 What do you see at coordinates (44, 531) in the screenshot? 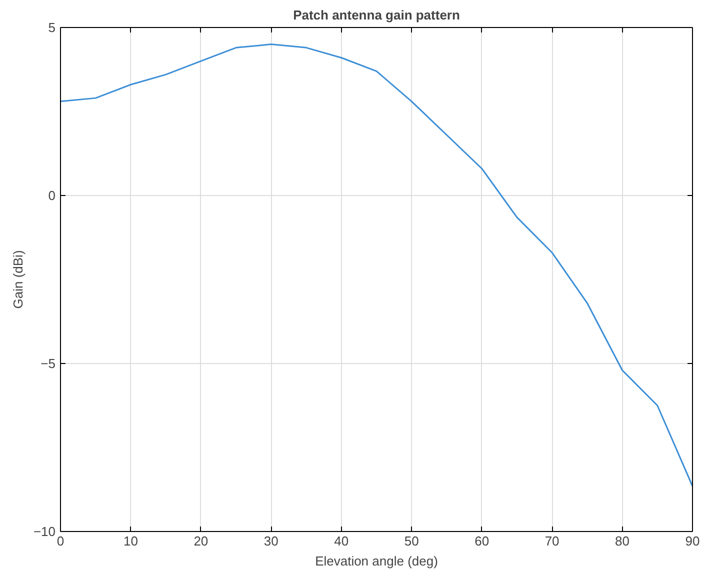
I see `y-tick-label: −10` at bounding box center [44, 531].